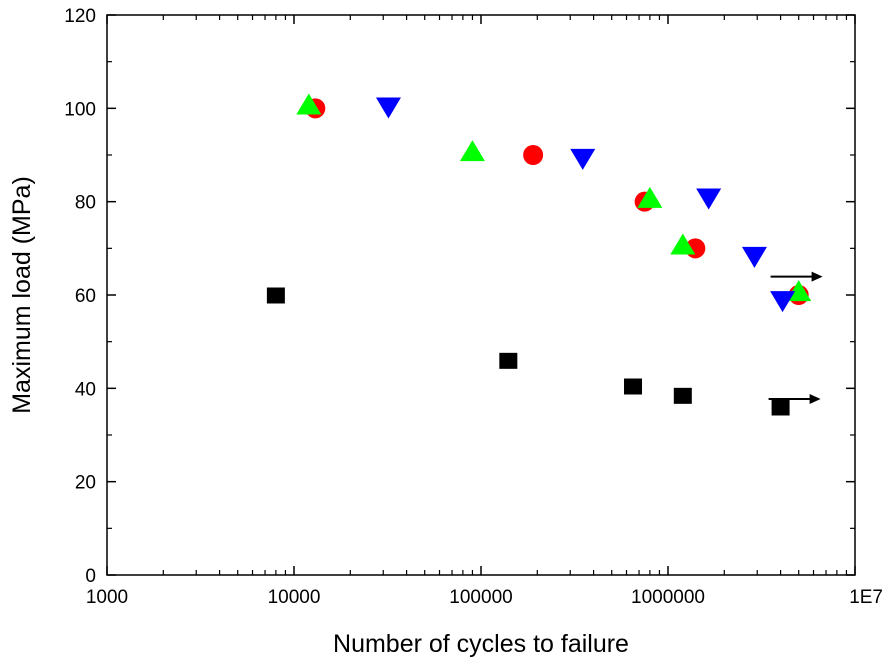 The height and width of the screenshot is (663, 885). Describe the element at coordinates (107, 597) in the screenshot. I see `x-tick-label: 1000` at that location.